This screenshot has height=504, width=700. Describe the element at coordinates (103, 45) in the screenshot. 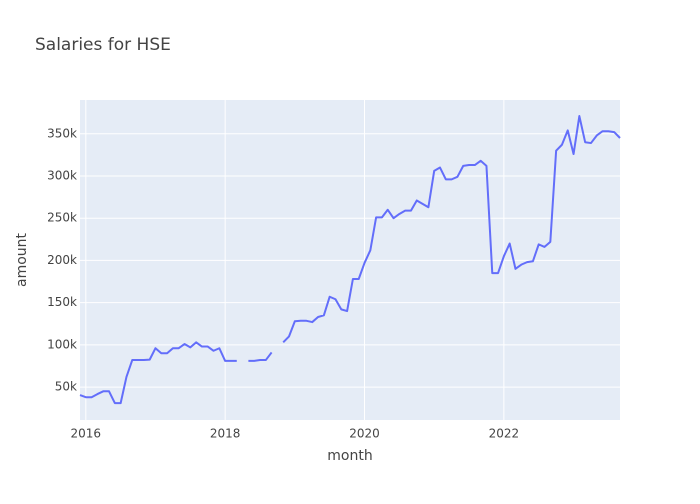

I see `chart-title: Salaries for HSE` at that location.